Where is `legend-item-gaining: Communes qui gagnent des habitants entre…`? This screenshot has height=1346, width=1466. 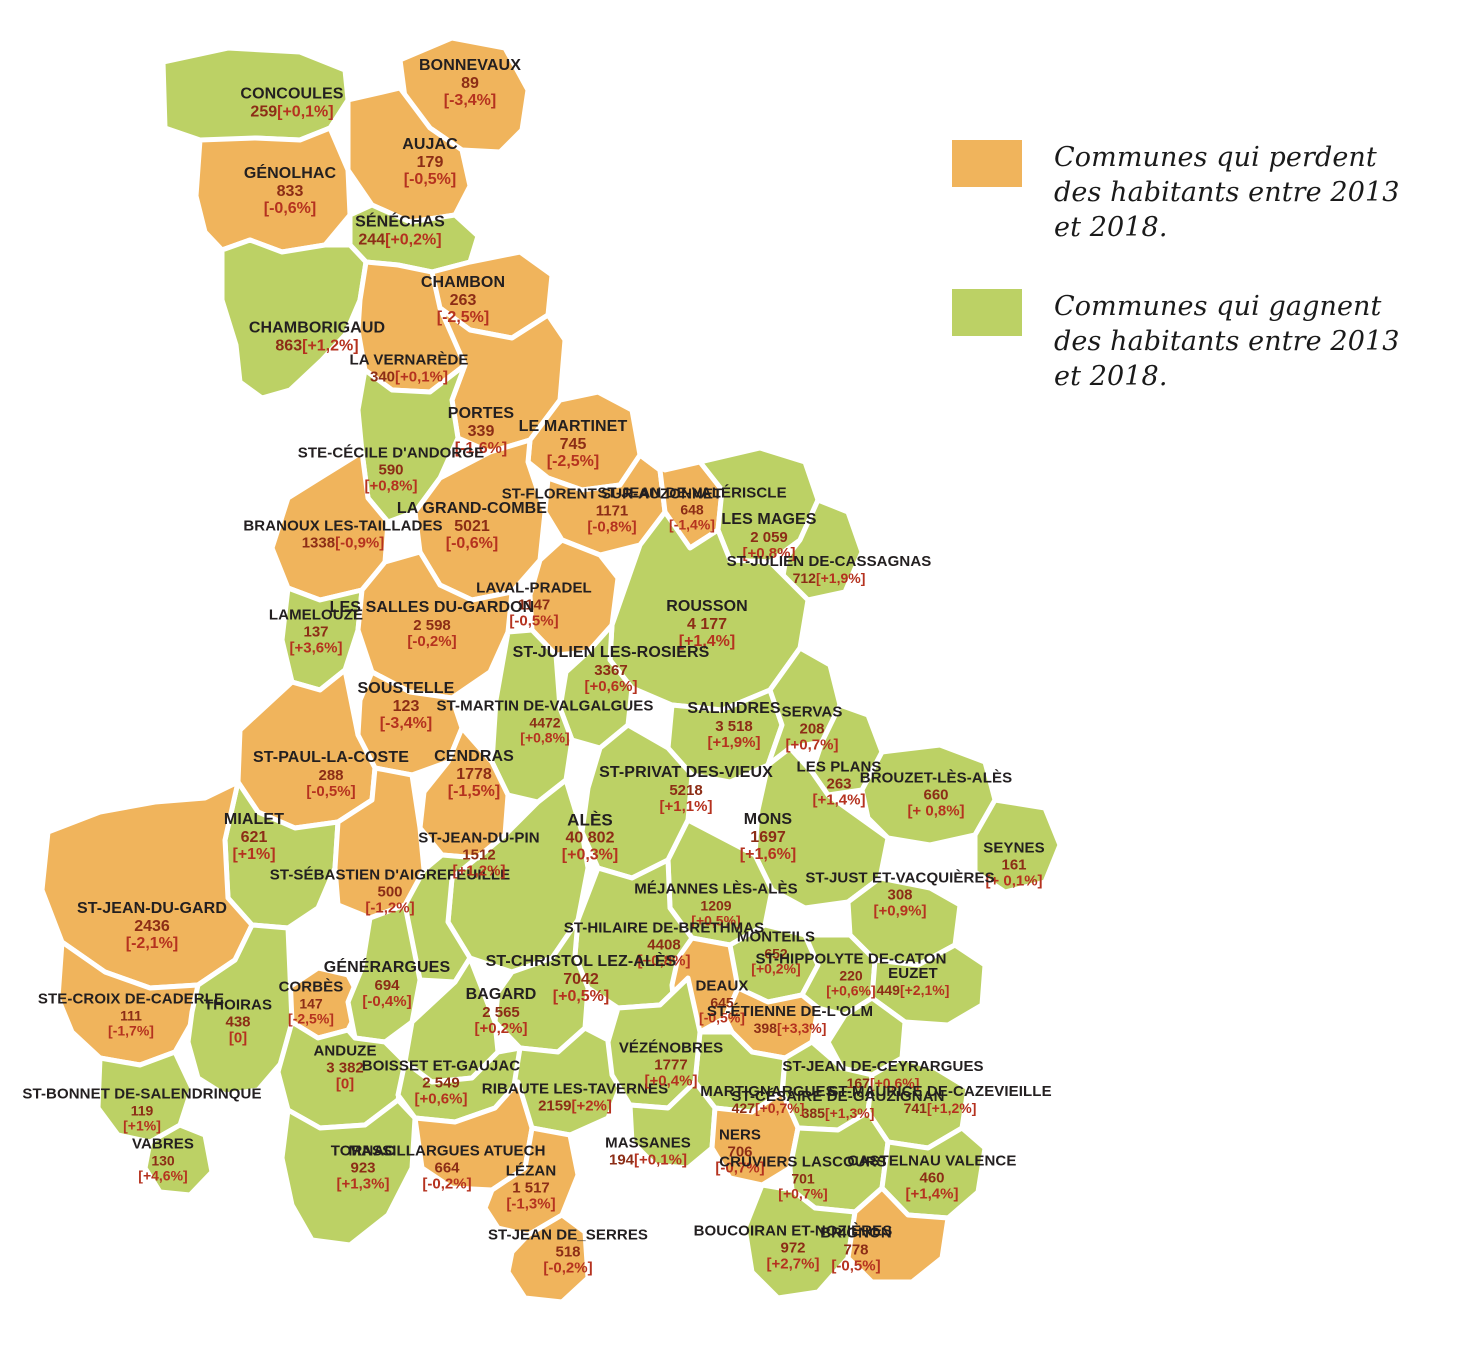 legend-item-gaining: Communes qui gagnent des habitants entre… is located at coordinates (1187, 341).